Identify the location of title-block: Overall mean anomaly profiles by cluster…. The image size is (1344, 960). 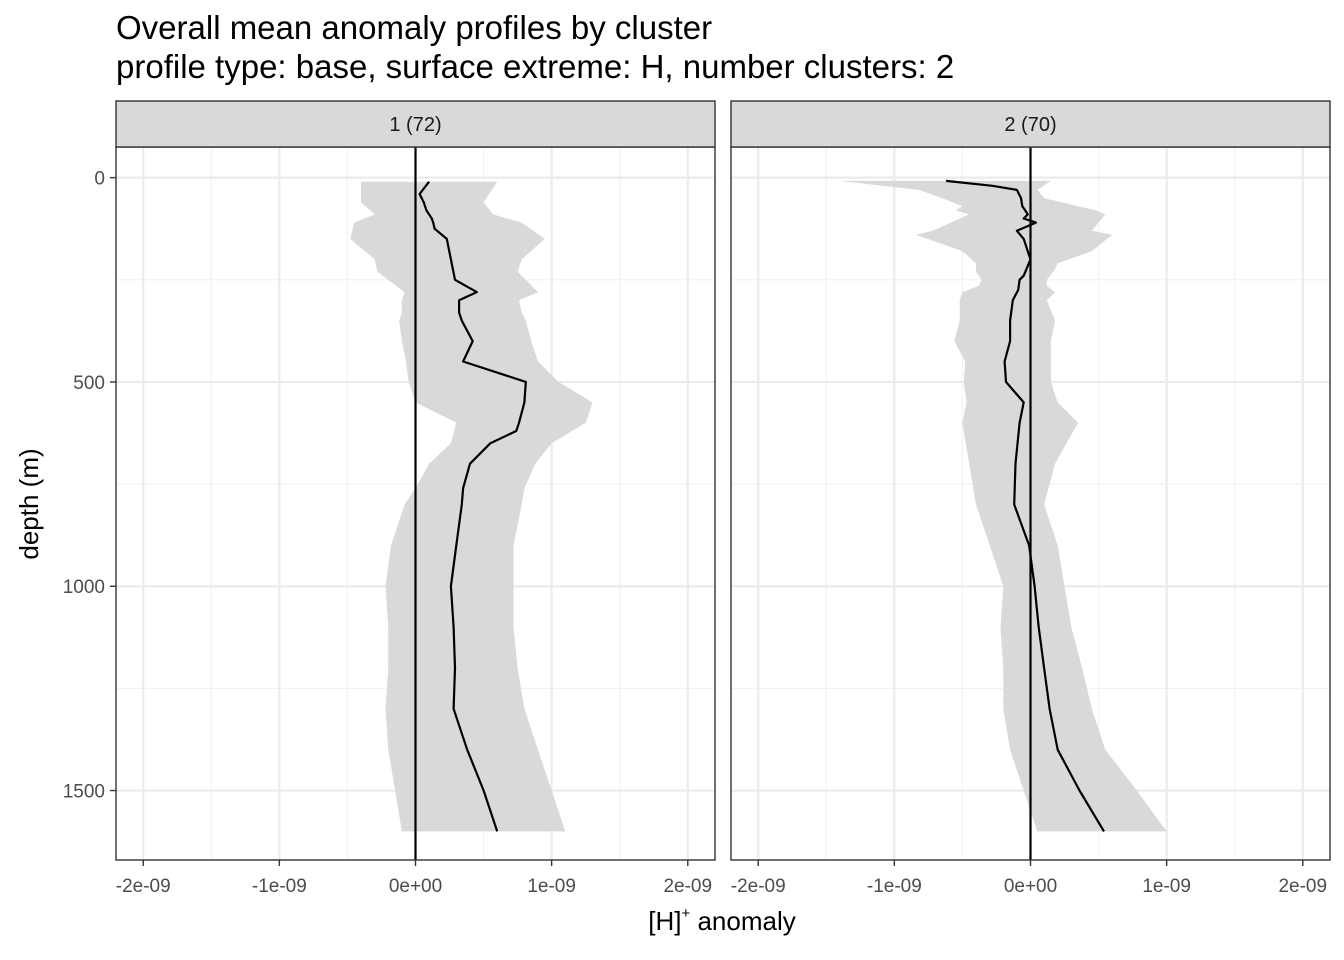
(535, 47).